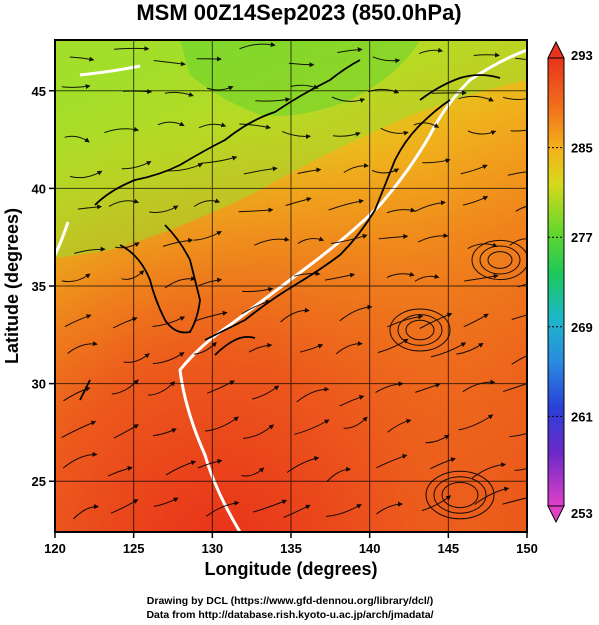 This screenshot has height=625, width=599. I want to click on colorbar-tick-label: 261, so click(582, 416).